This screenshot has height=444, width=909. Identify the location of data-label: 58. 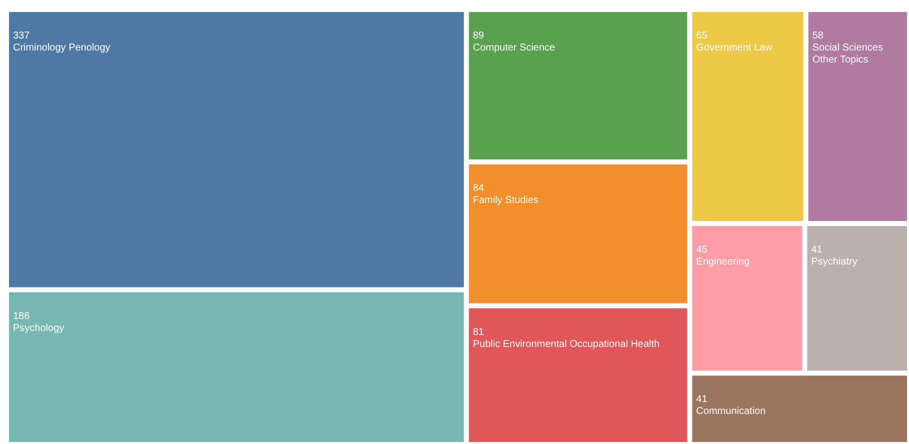
(818, 36).